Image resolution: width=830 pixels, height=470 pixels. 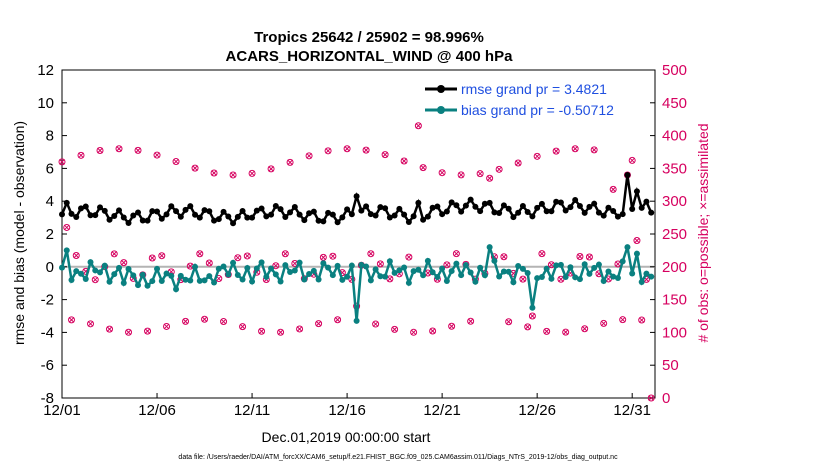 I want to click on y-tick-label: -6, so click(x=47, y=365).